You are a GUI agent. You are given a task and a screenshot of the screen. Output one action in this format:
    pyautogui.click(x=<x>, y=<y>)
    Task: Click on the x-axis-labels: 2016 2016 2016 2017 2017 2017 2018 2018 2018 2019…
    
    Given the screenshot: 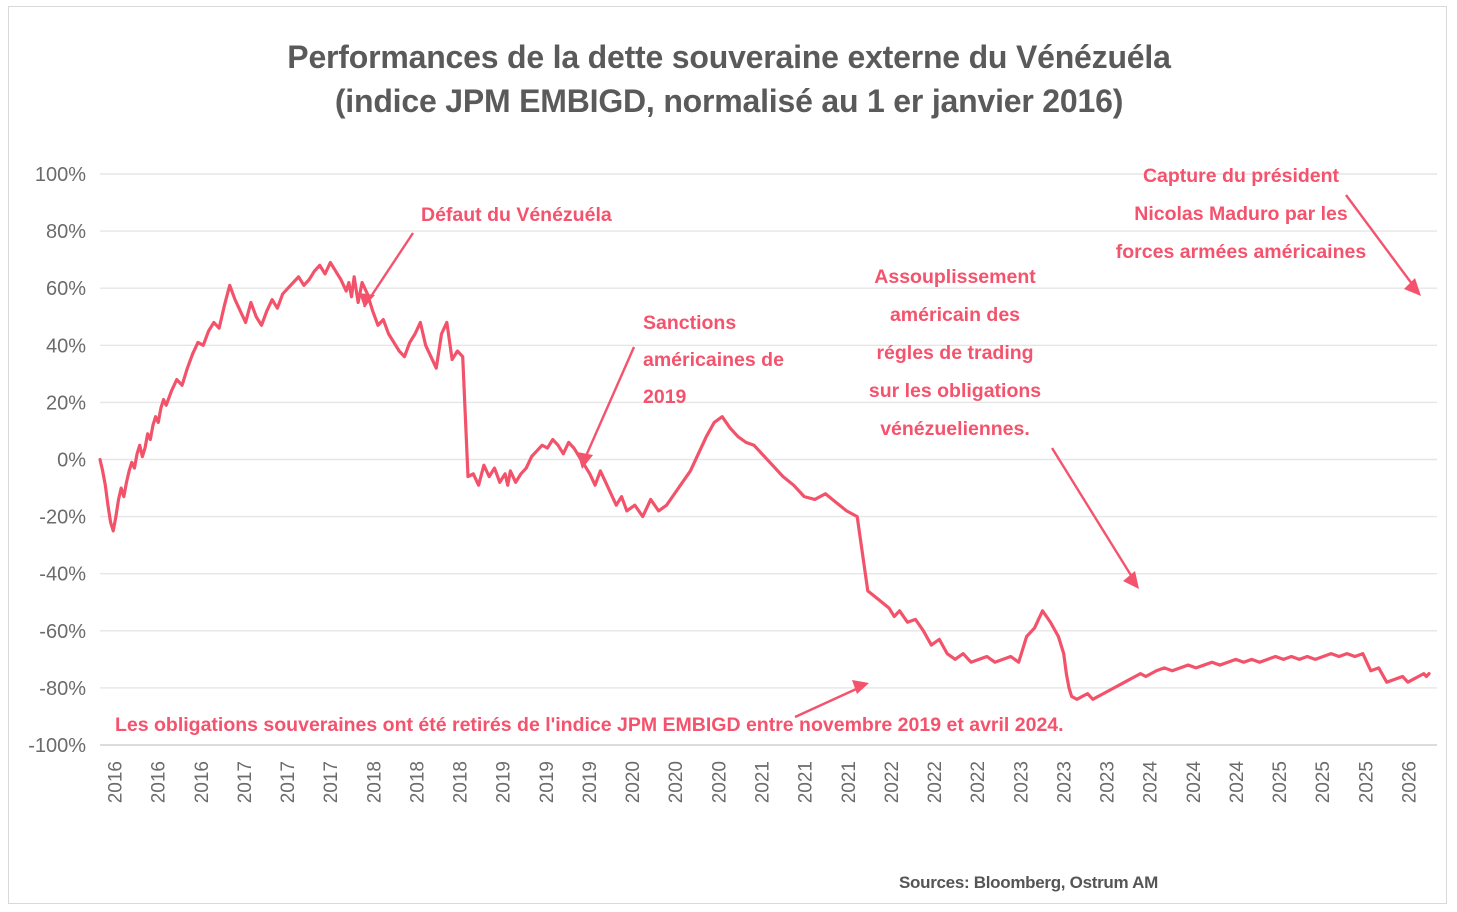 What is the action you would take?
    pyautogui.click(x=763, y=782)
    